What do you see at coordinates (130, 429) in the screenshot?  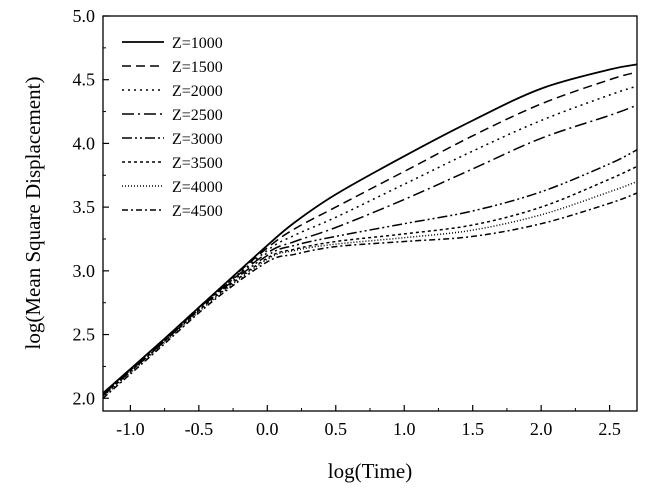 I see `x-tick-label: -1.0` at bounding box center [130, 429].